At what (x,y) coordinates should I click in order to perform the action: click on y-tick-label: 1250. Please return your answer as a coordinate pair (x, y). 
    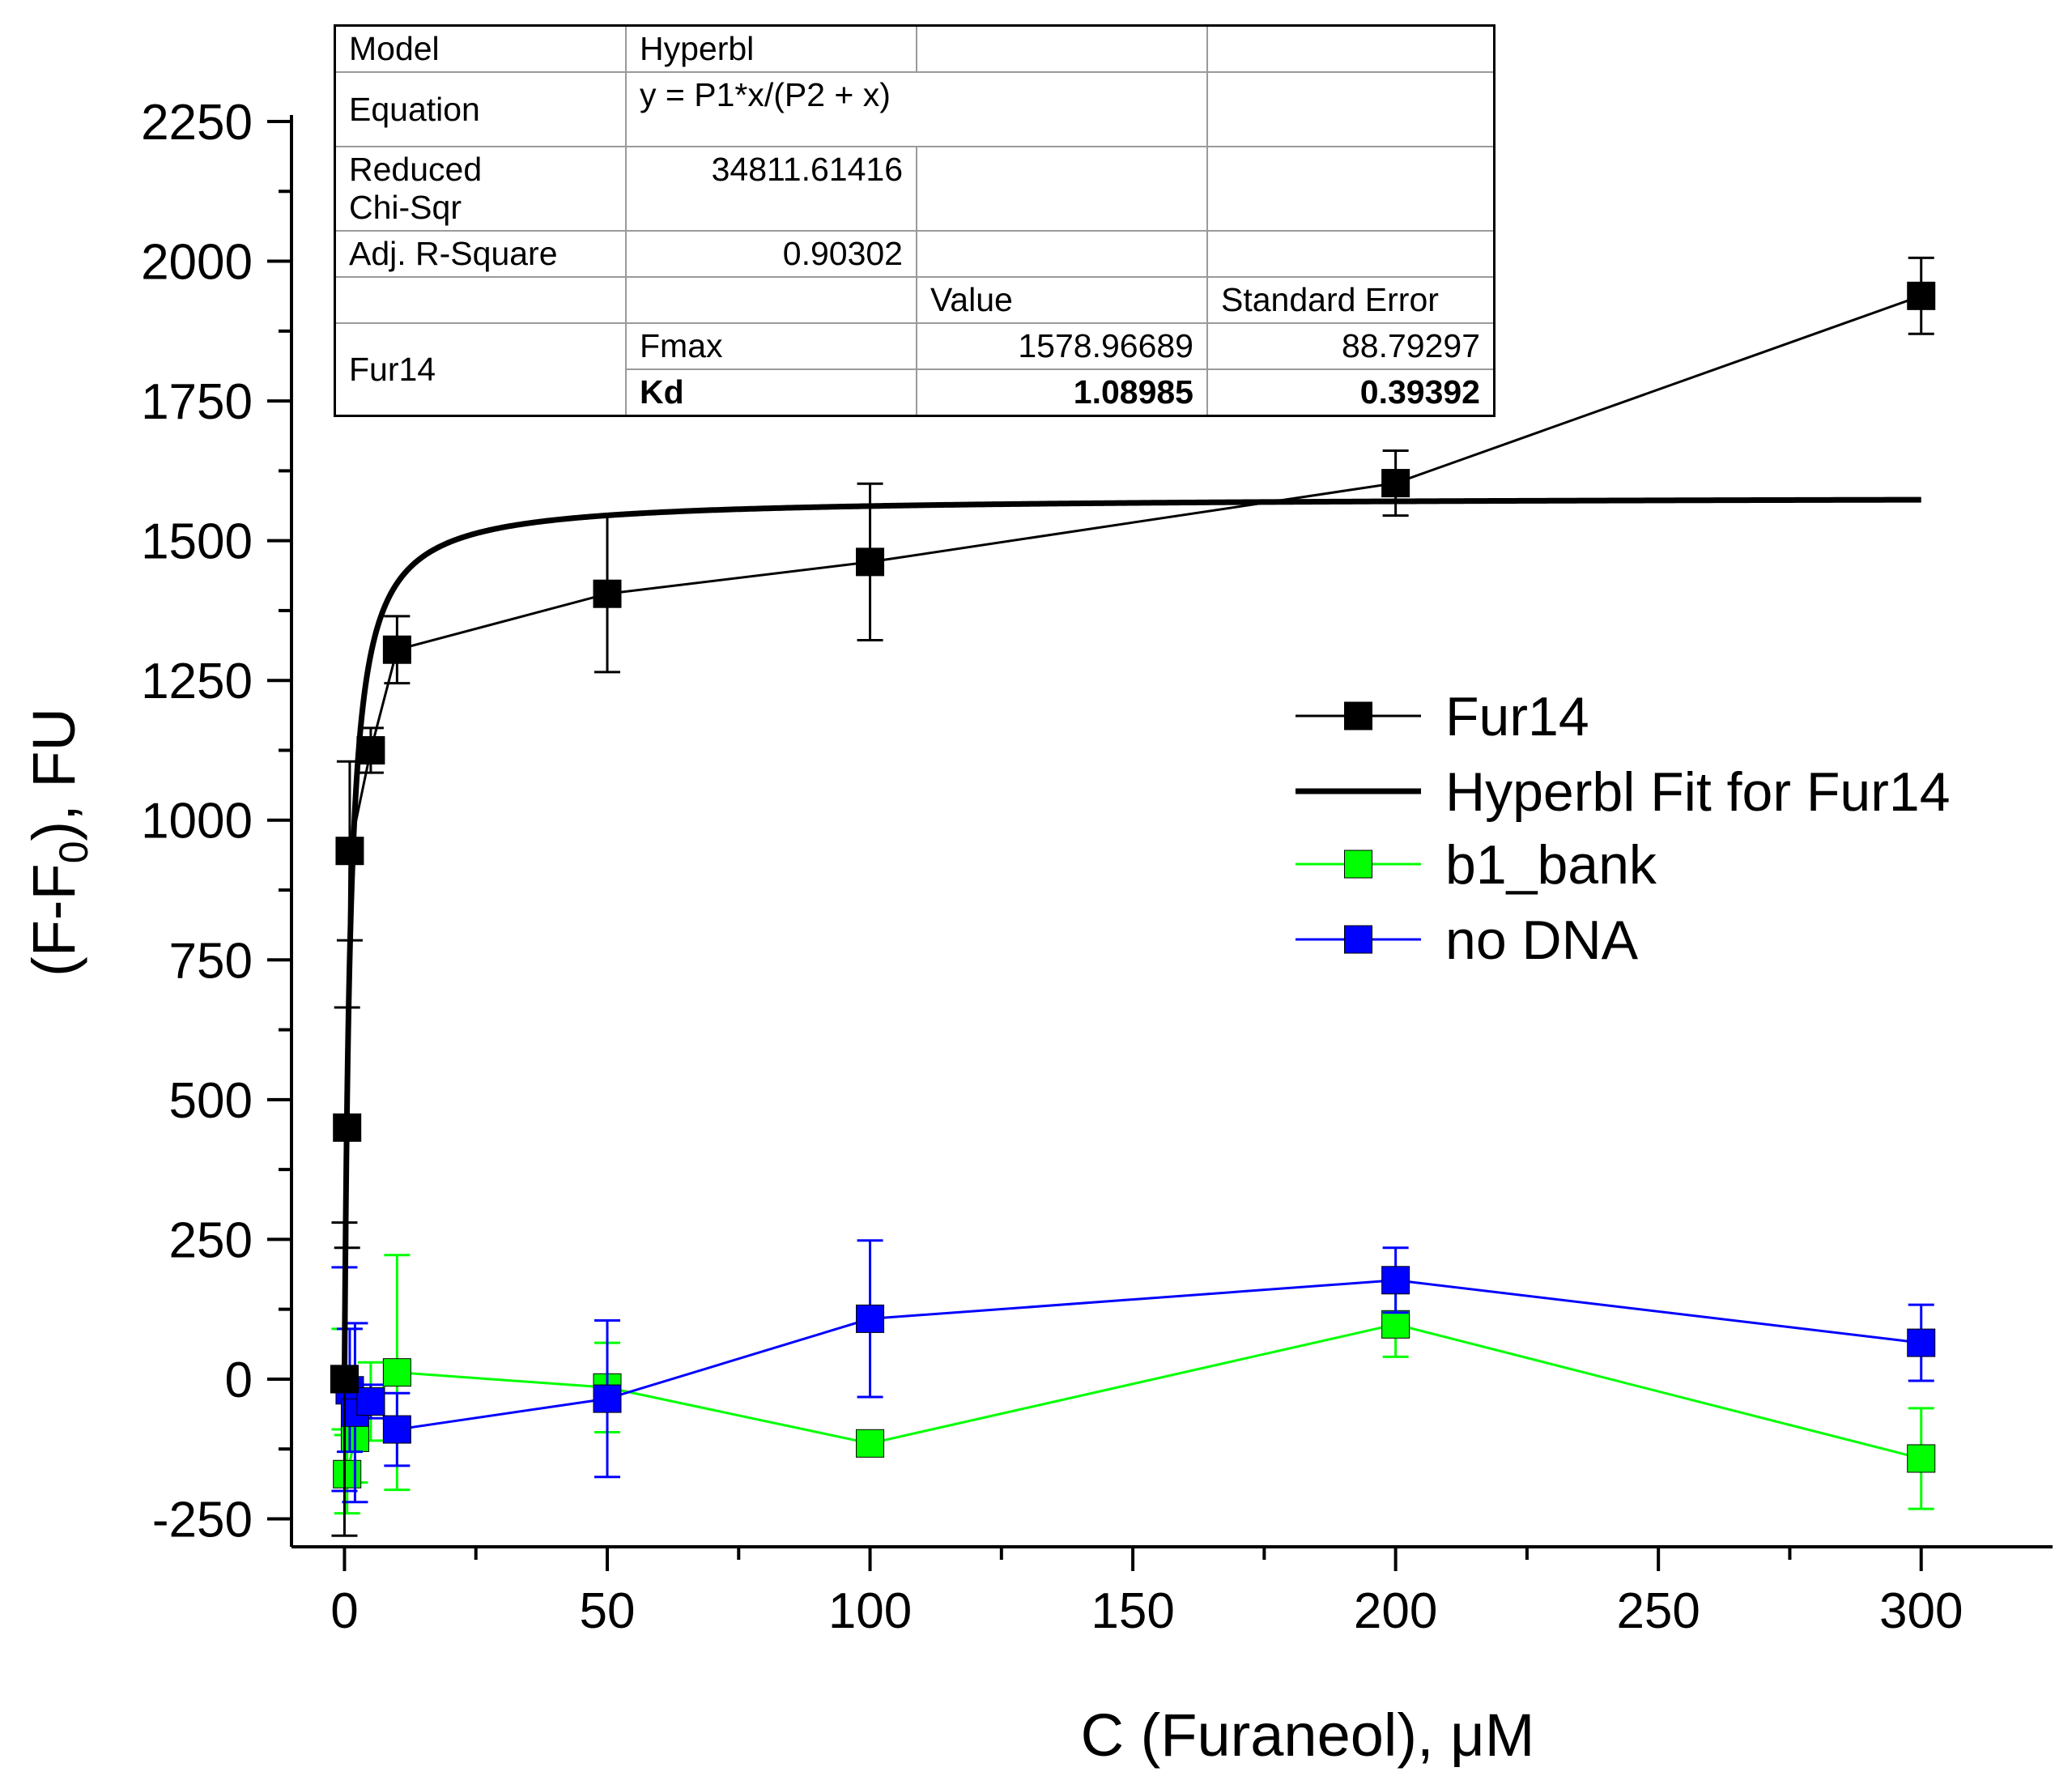
    Looking at the image, I should click on (197, 681).